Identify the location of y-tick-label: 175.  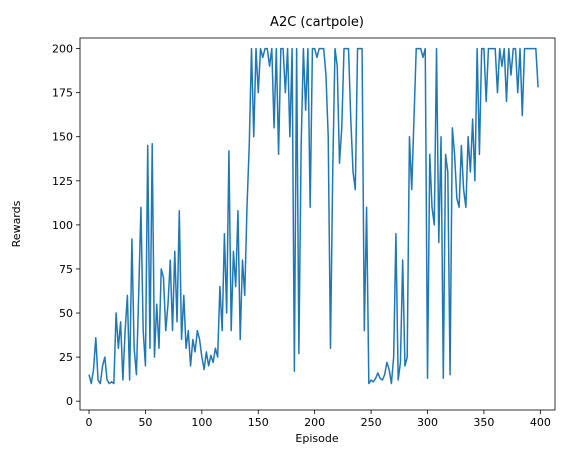
(62, 93).